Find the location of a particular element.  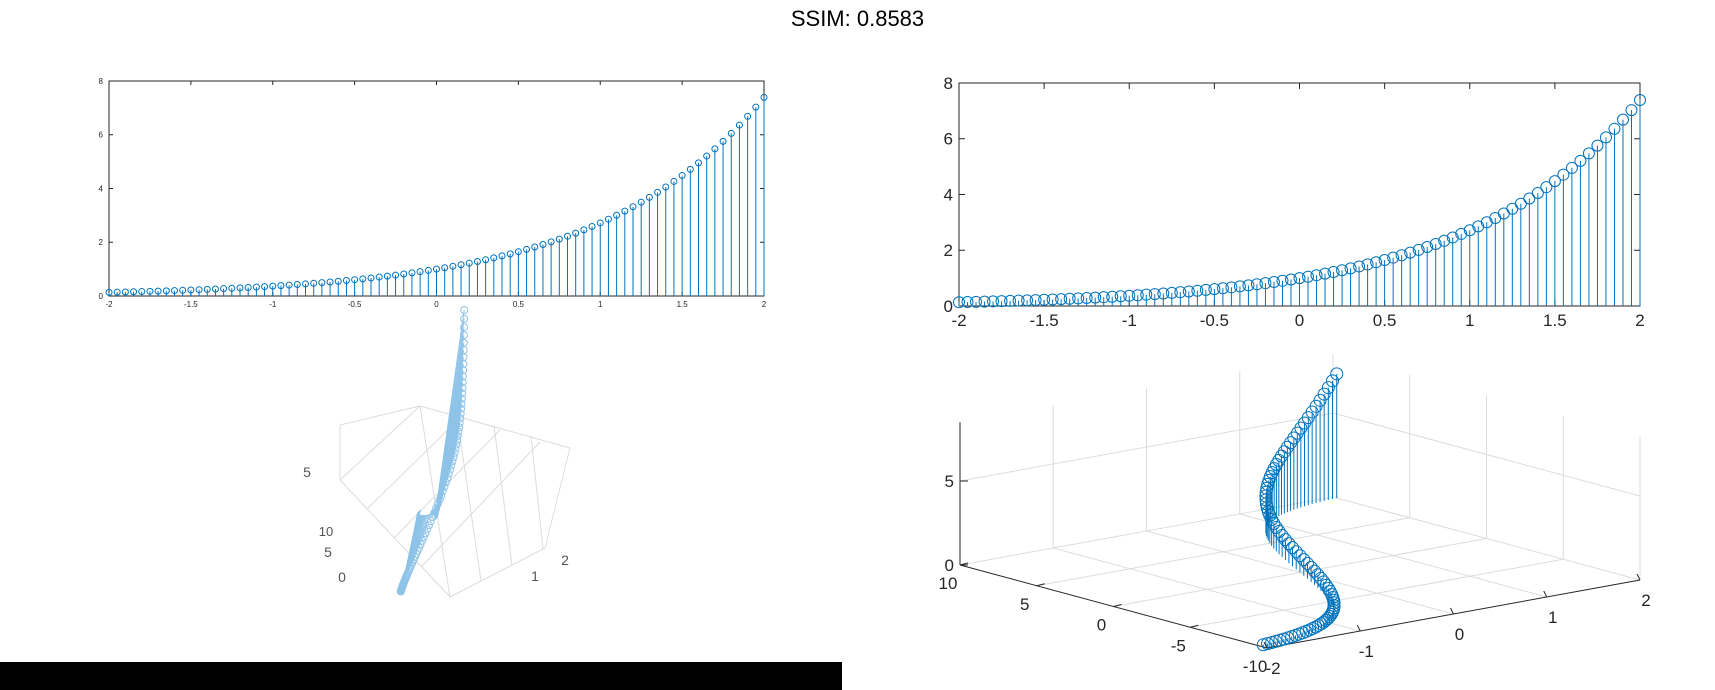

x-tick-label: 1 is located at coordinates (600, 304).